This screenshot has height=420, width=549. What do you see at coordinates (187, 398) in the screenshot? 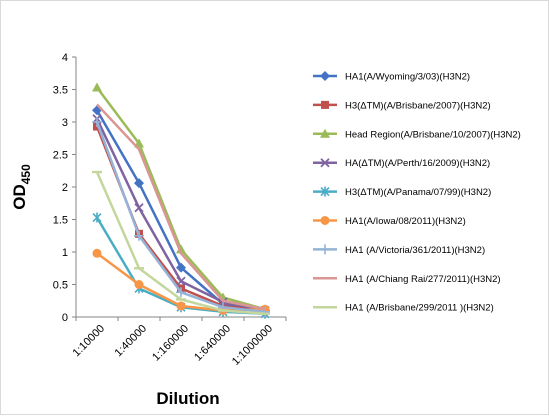
I see `x-axis-title: Dilution` at bounding box center [187, 398].